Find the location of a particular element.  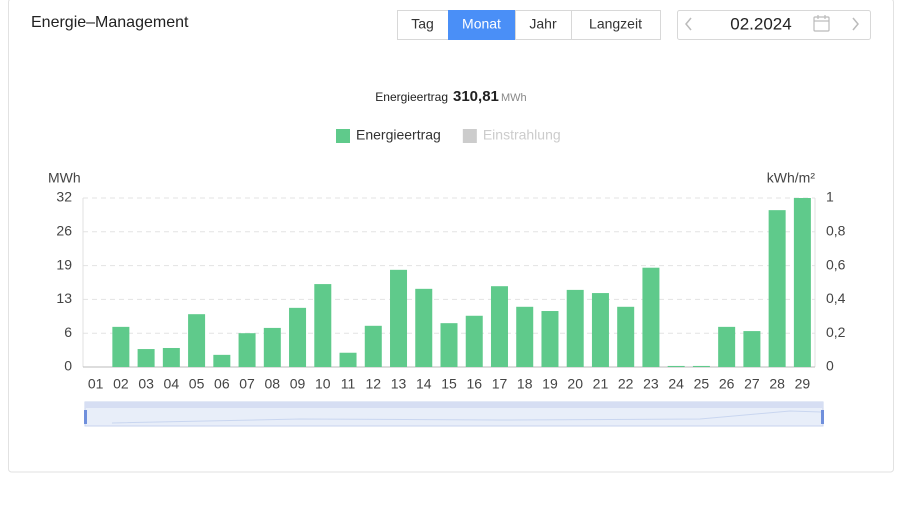

x-tick-label: 29 is located at coordinates (803, 384).